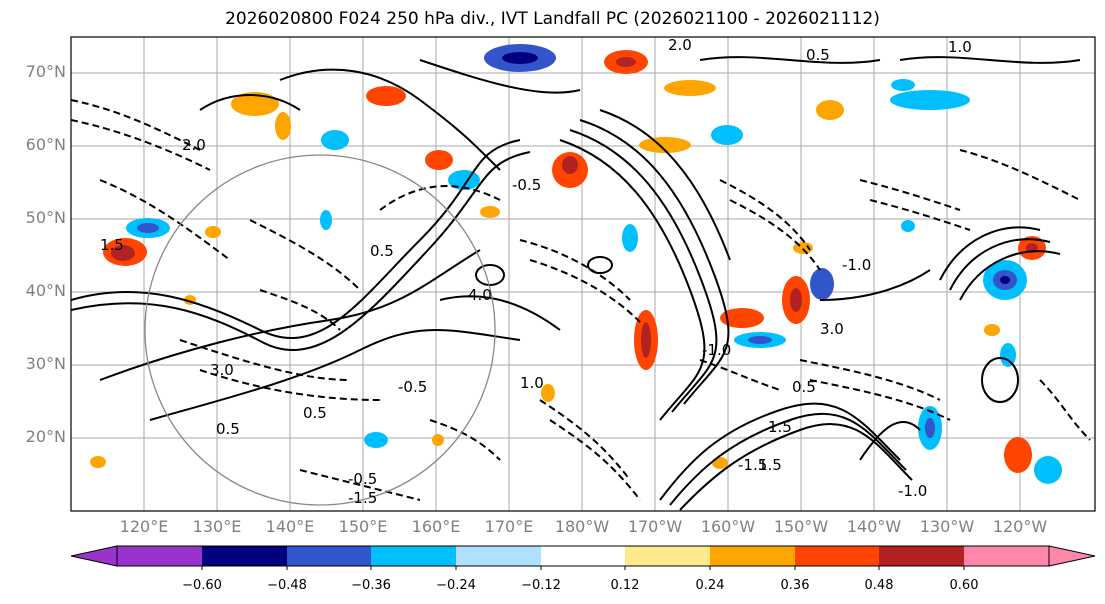 This screenshot has width=1105, height=604. What do you see at coordinates (480, 295) in the screenshot?
I see `contour-label: 4.0` at bounding box center [480, 295].